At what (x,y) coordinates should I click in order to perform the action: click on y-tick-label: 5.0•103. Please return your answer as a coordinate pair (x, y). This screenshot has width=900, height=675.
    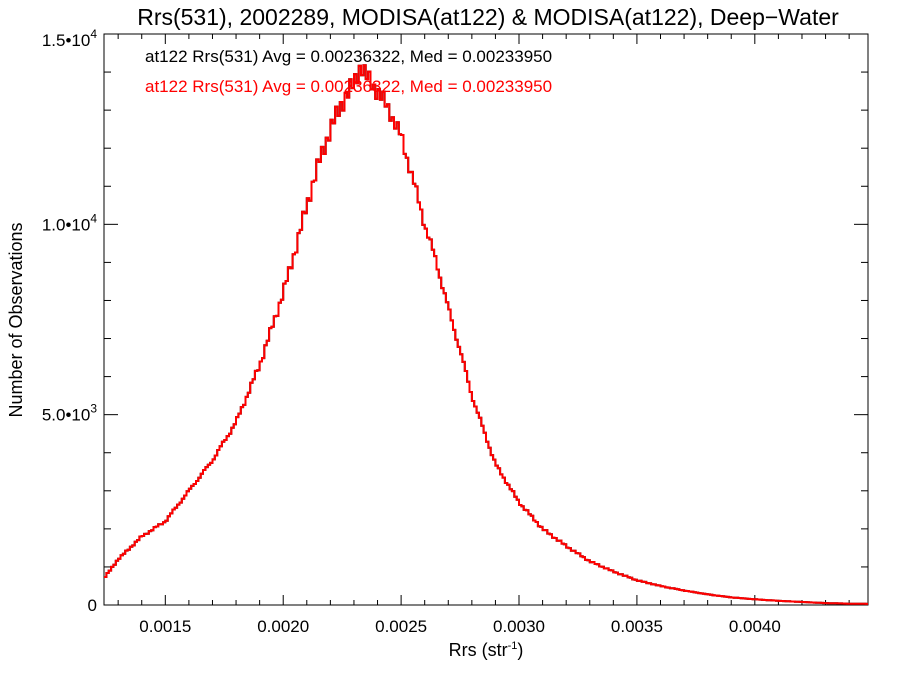
    Looking at the image, I should click on (70, 413).